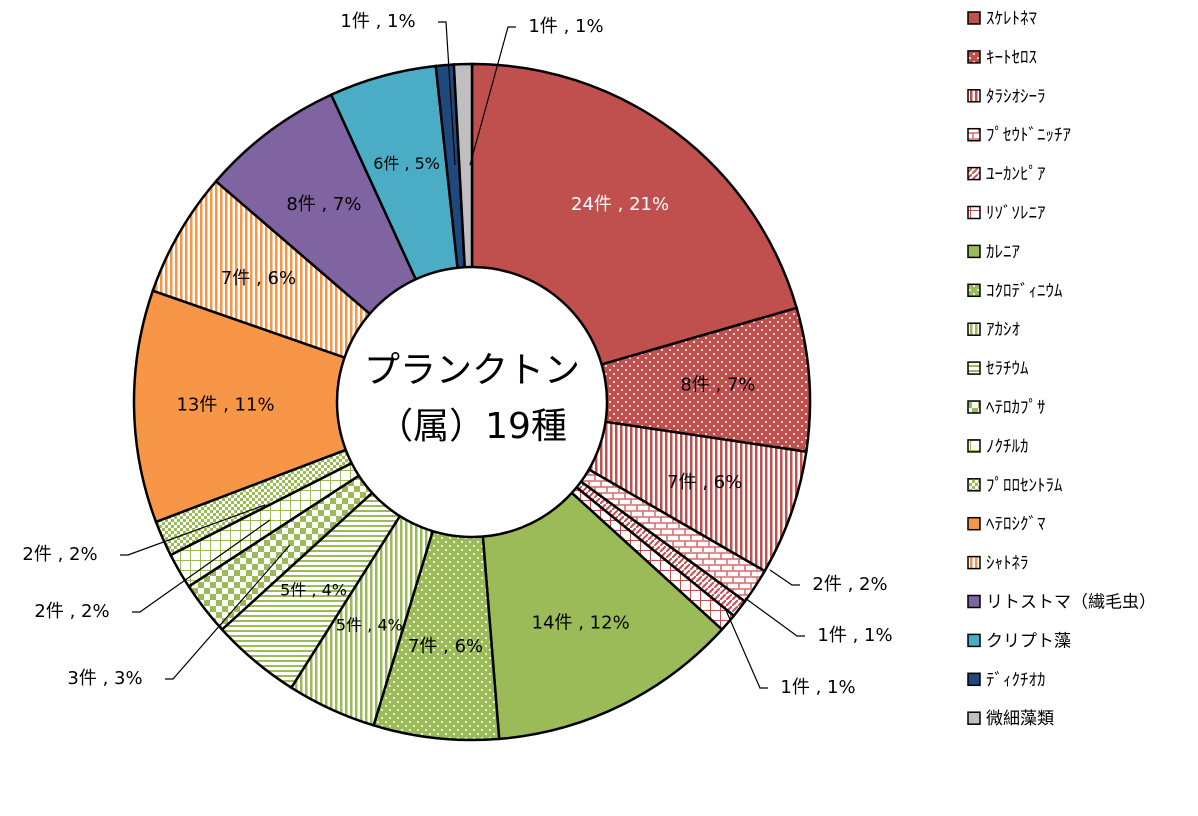  Describe the element at coordinates (1016, 175) in the screenshot. I see `legend-label: ﾕｰｶﾝﾋﾟｱ` at that location.